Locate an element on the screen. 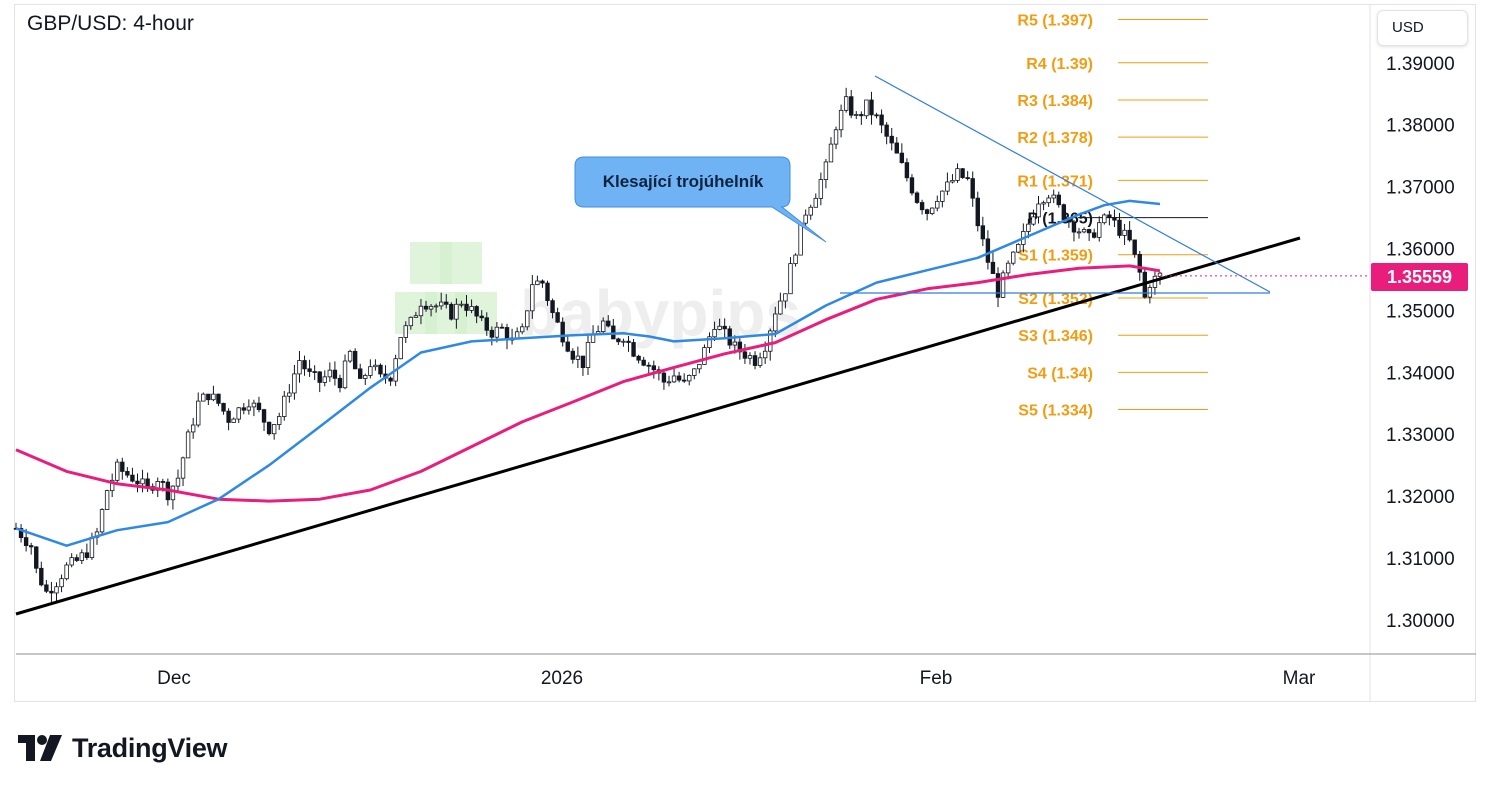 The height and width of the screenshot is (792, 1491). currency-button: USD is located at coordinates (1422, 28).